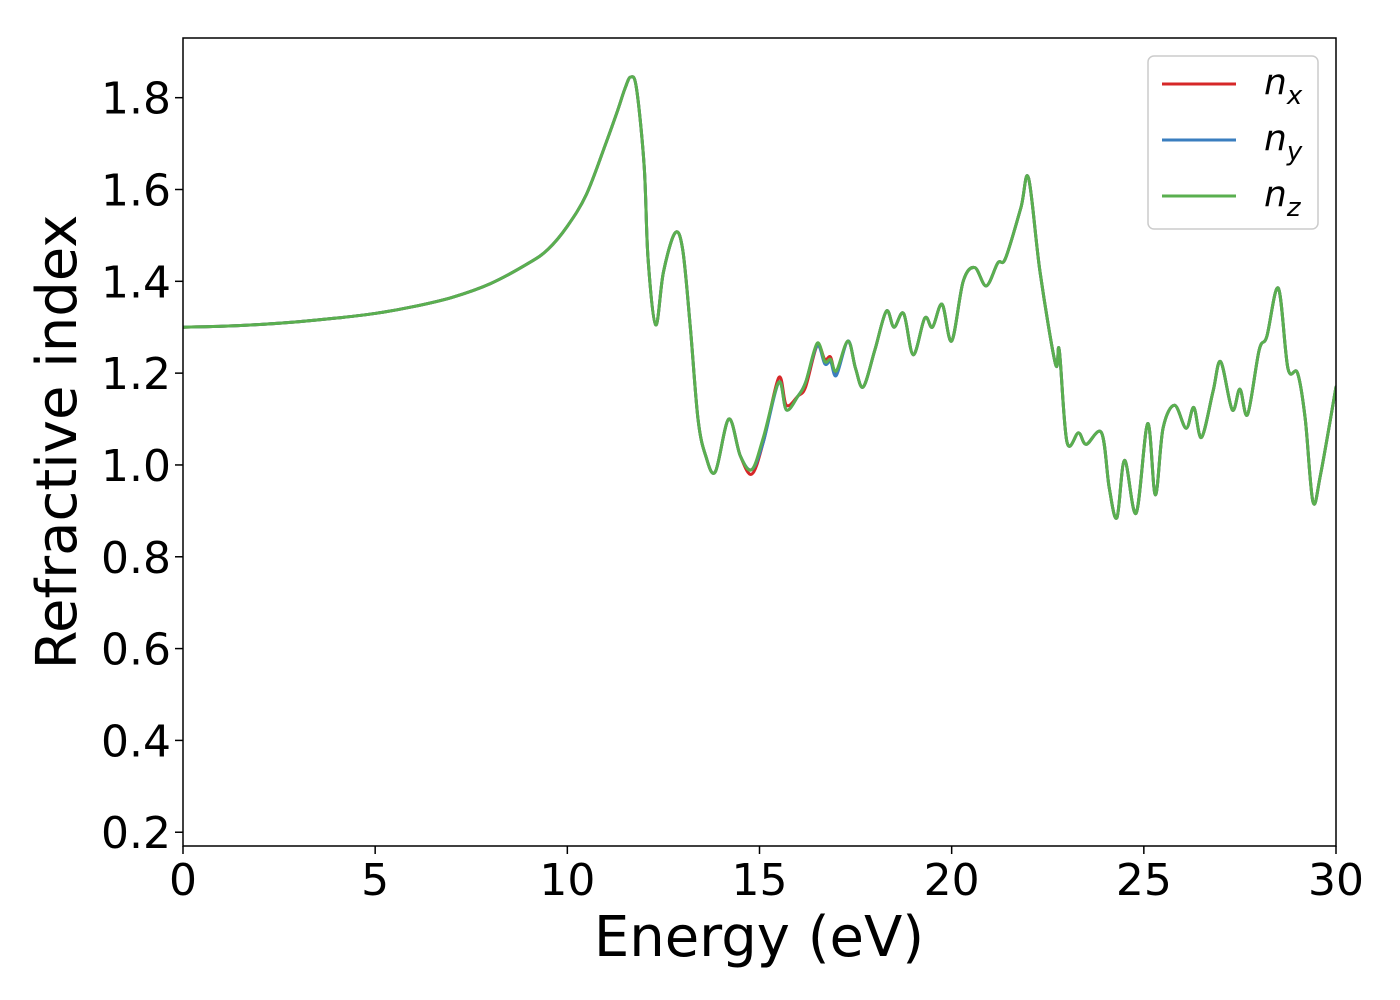 Image resolution: width=1400 pixels, height=1000 pixels. I want to click on y-axis-title: Refractive index, so click(57, 442).